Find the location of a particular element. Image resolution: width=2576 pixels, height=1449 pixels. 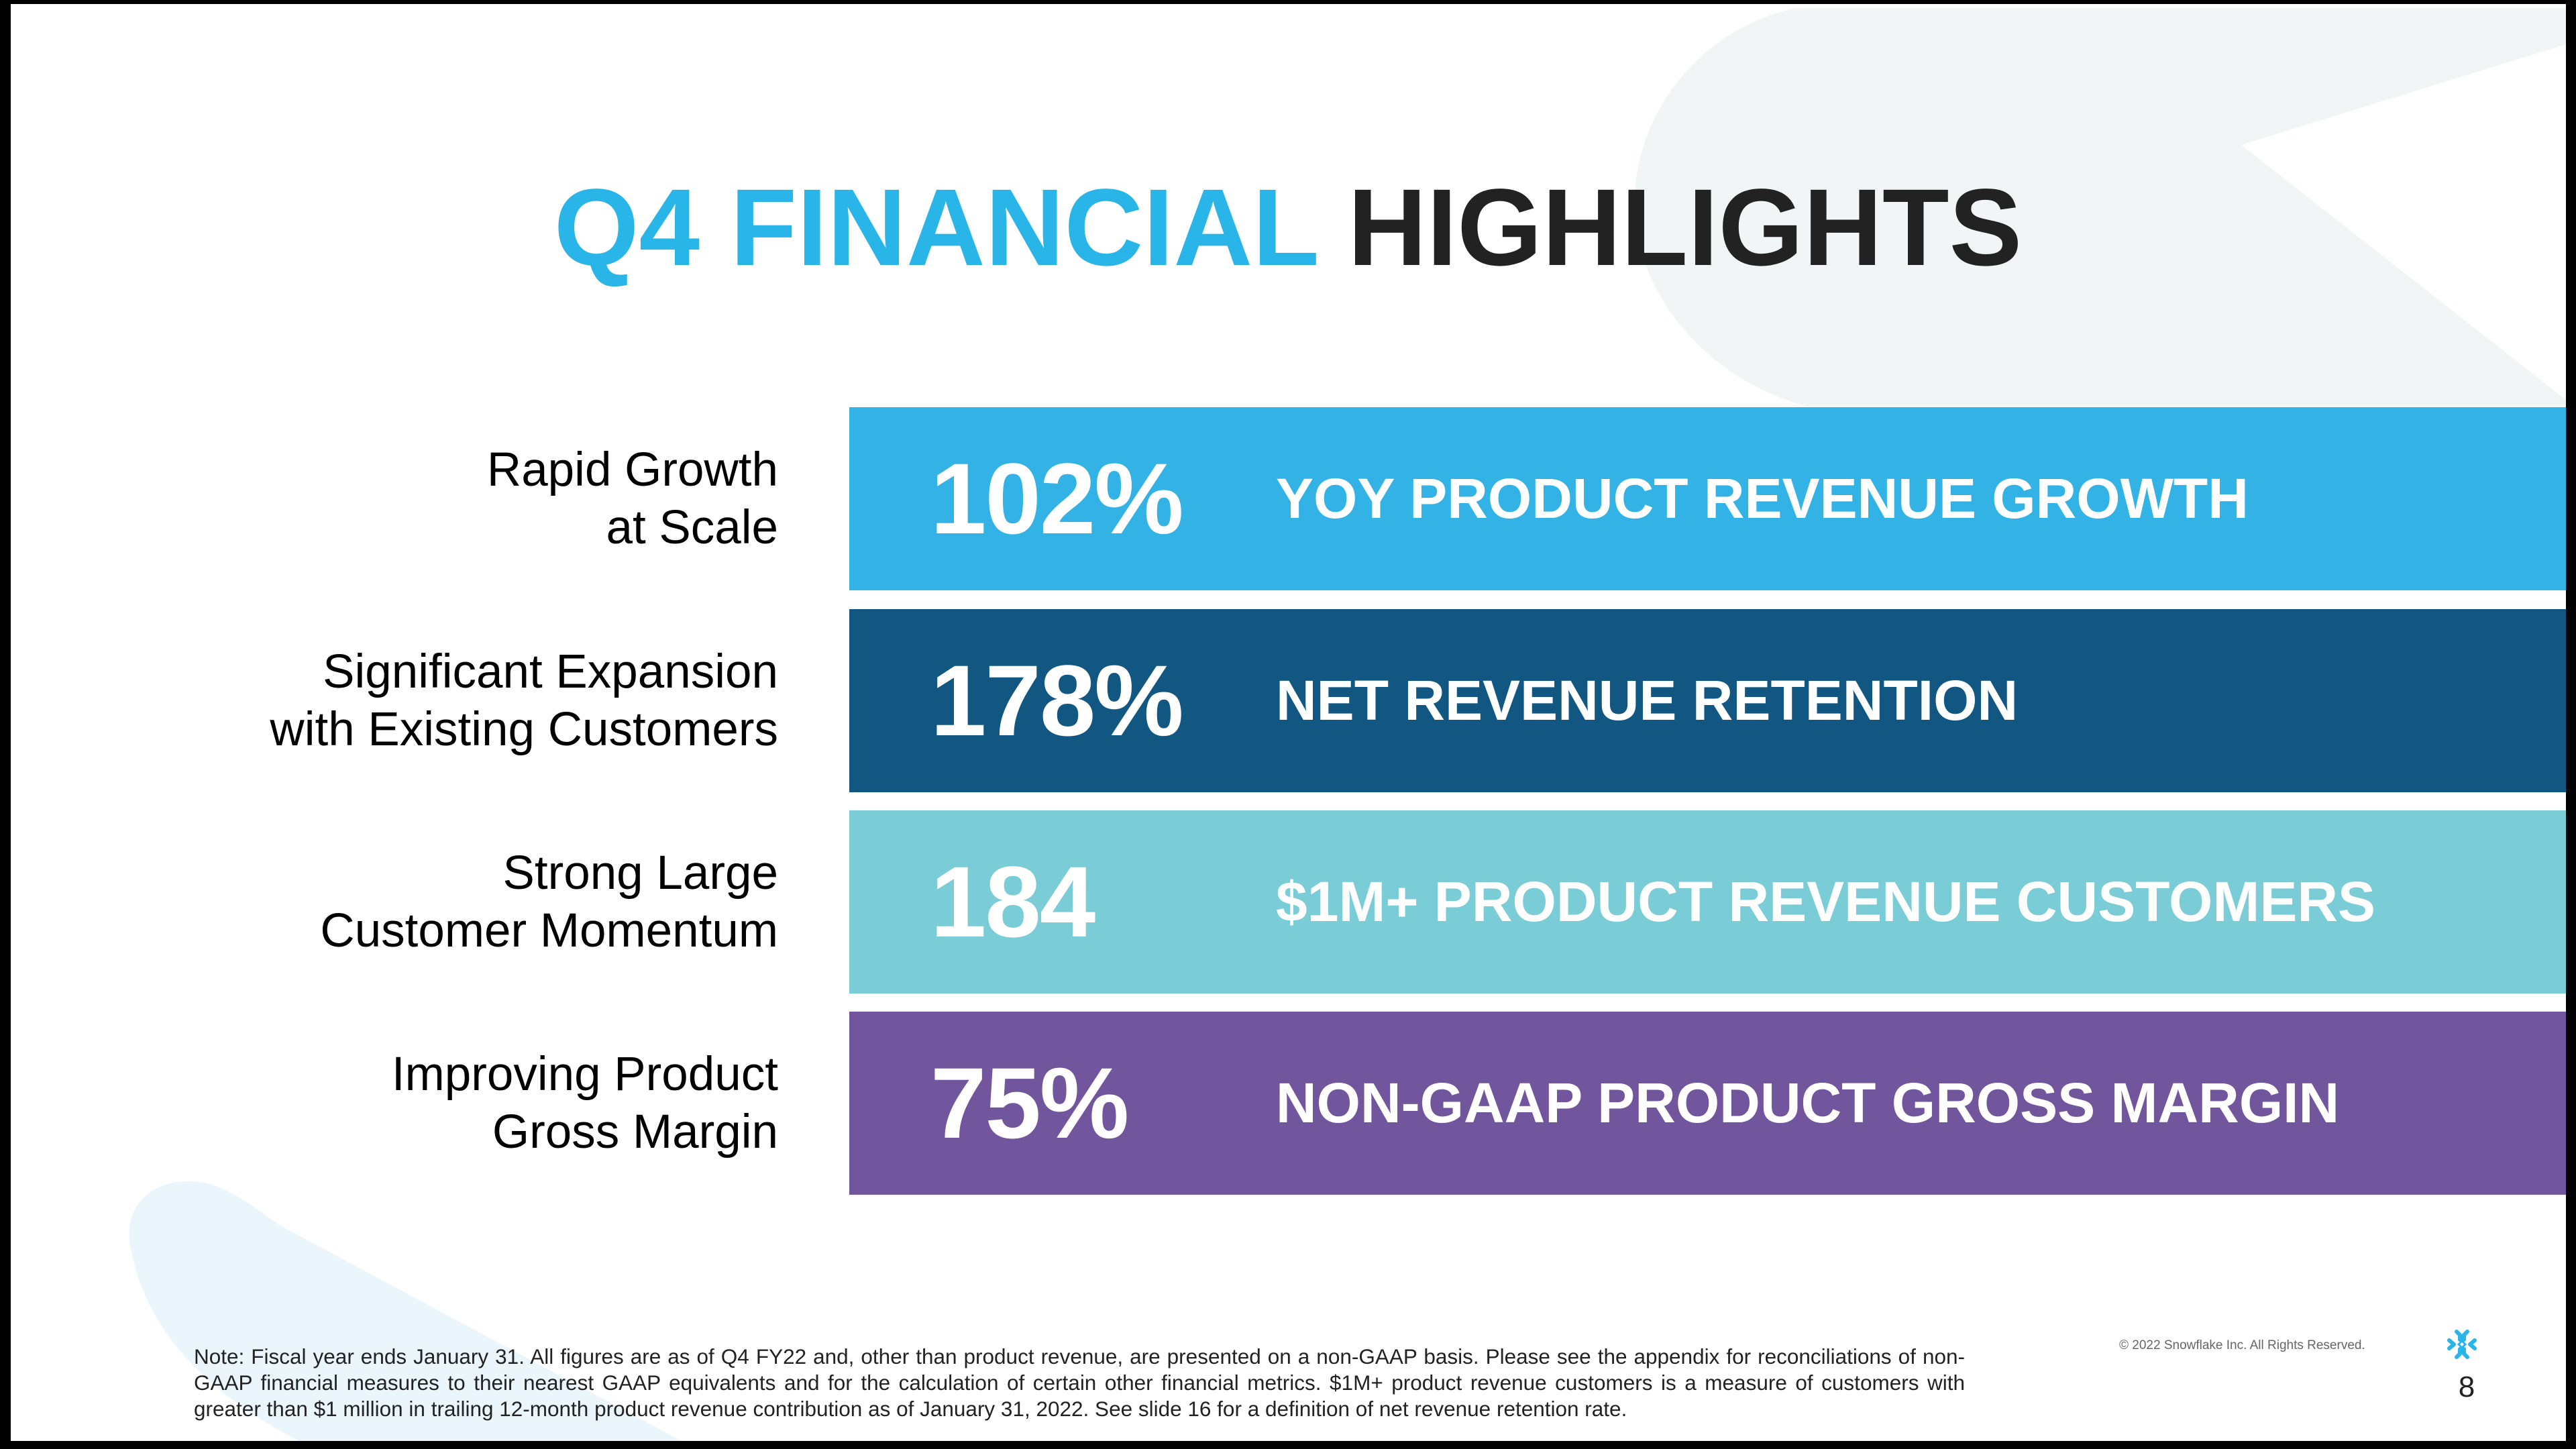

highlight-value: 102% is located at coordinates (1057, 498).